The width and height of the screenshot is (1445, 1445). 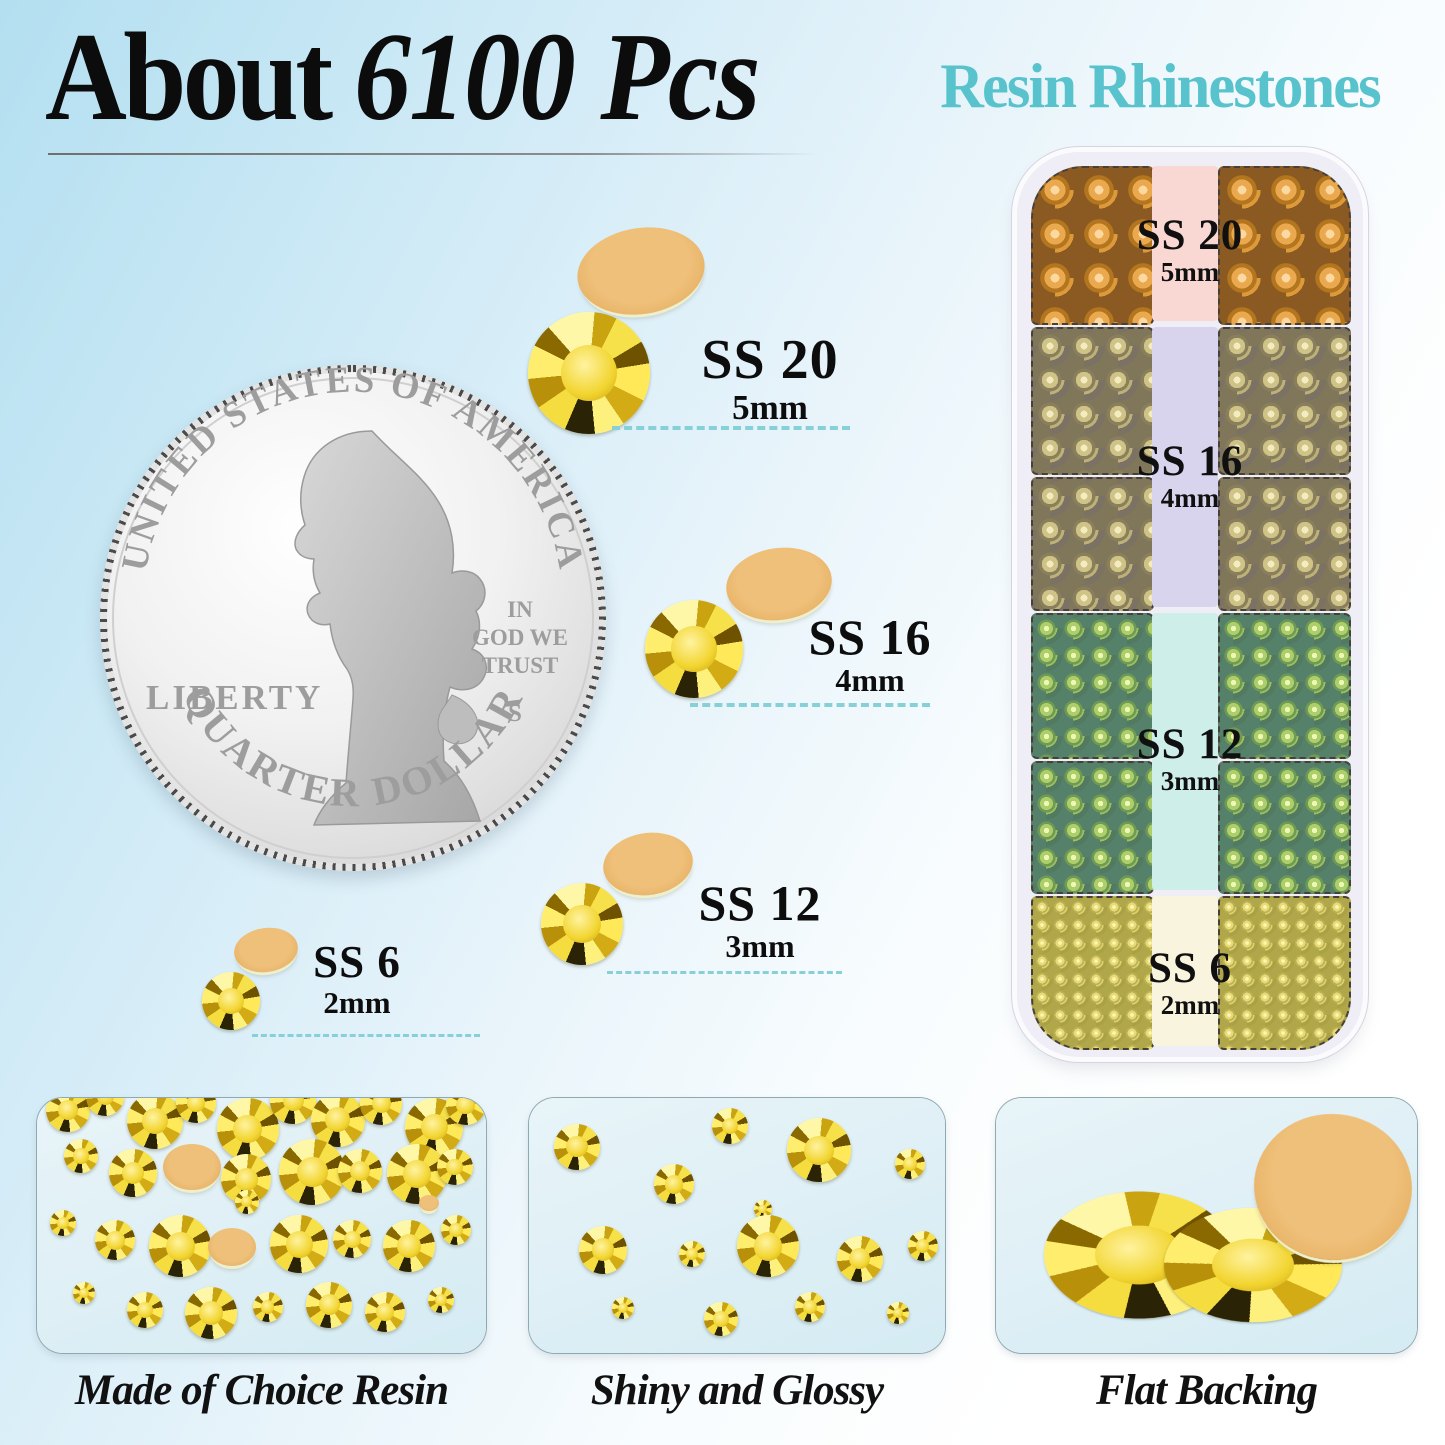 What do you see at coordinates (557, 77) in the screenshot?
I see `title-count: 6100 Pcs` at bounding box center [557, 77].